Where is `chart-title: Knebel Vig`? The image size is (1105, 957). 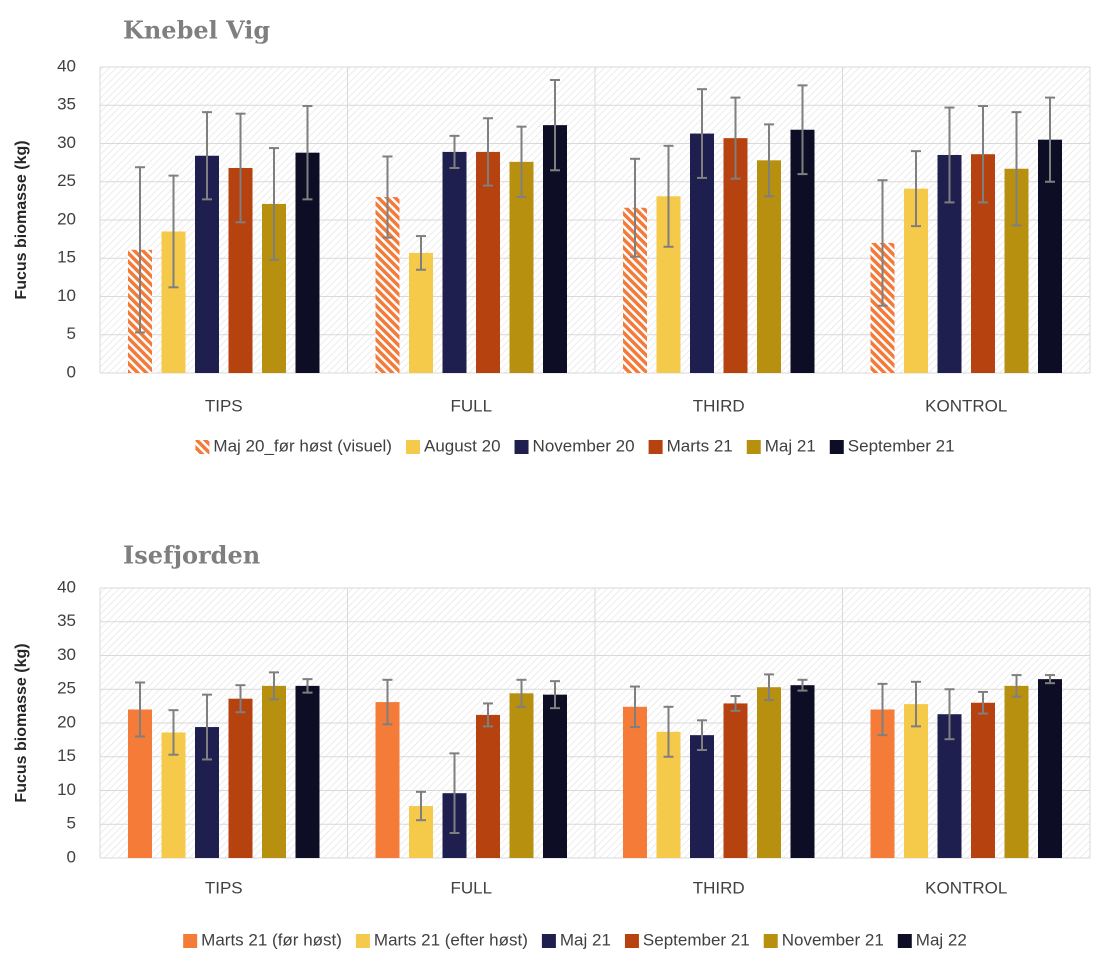
chart-title: Knebel Vig is located at coordinates (196, 30).